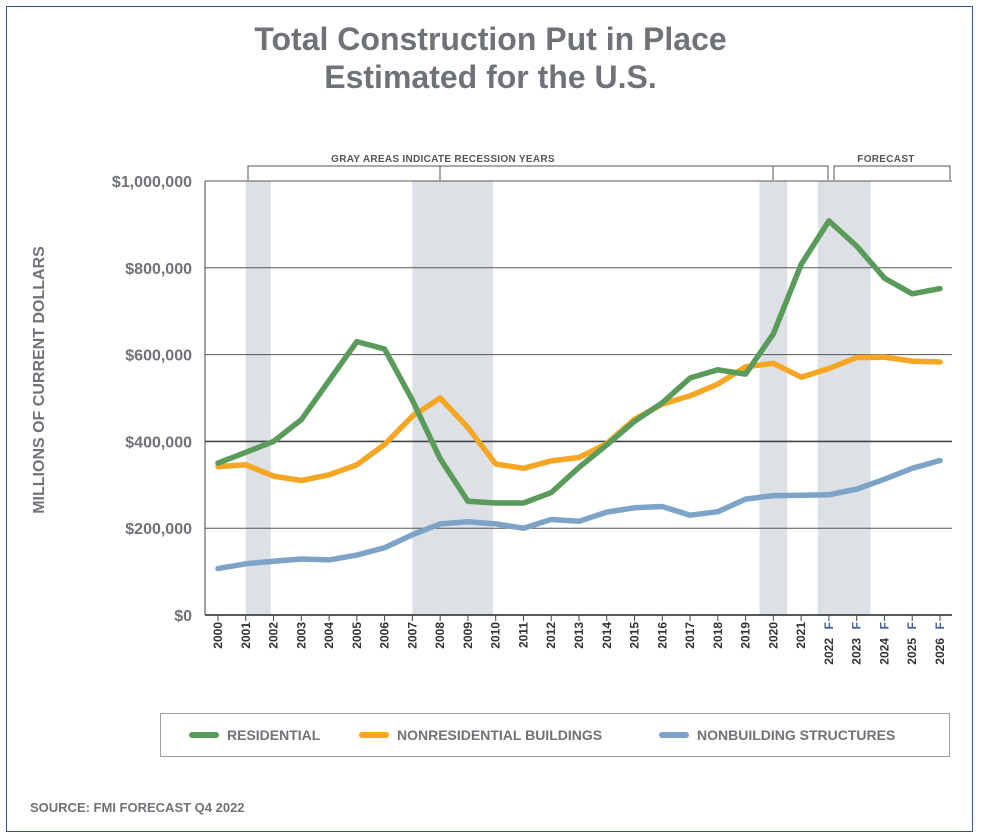  What do you see at coordinates (246, 635) in the screenshot?
I see `x-tick-label-2001: 2001` at bounding box center [246, 635].